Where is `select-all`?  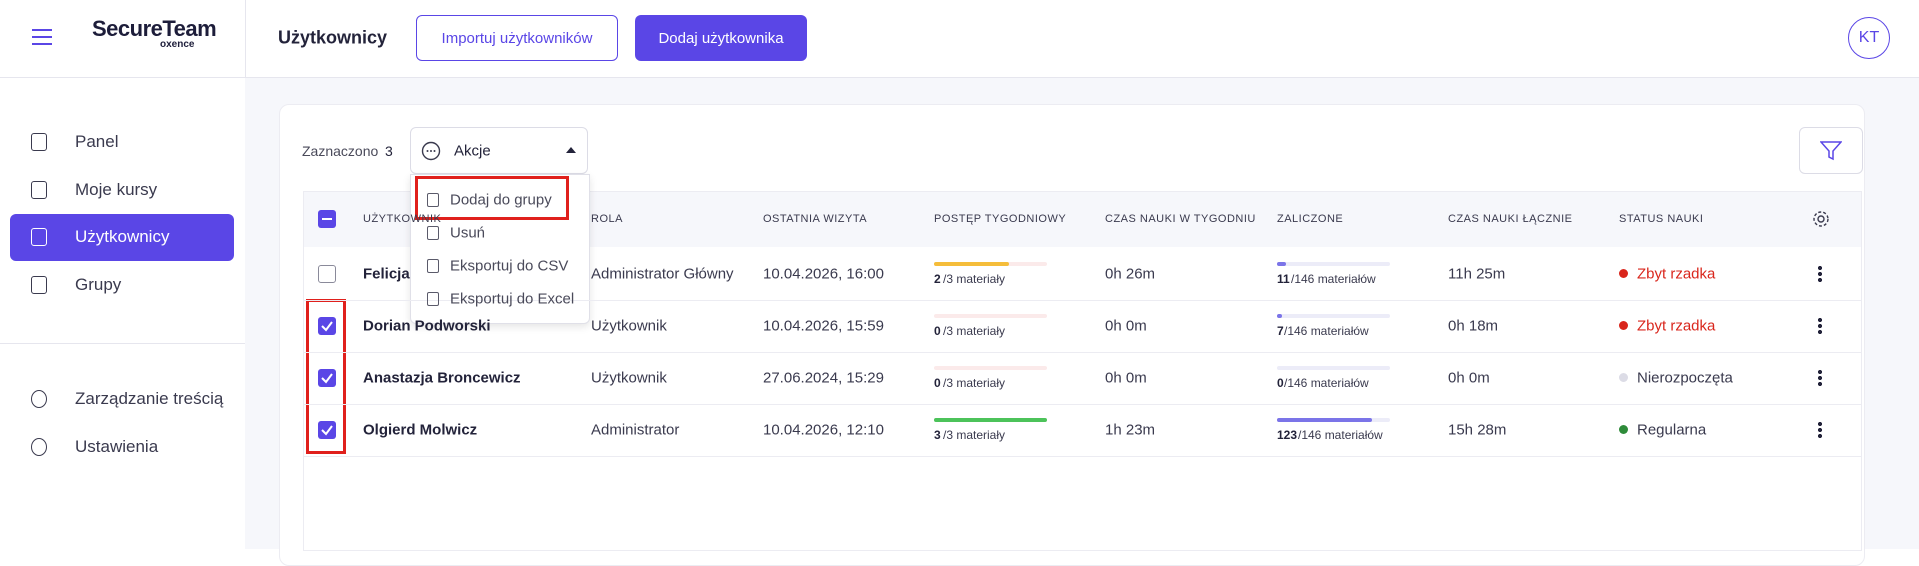 select-all is located at coordinates (327, 219).